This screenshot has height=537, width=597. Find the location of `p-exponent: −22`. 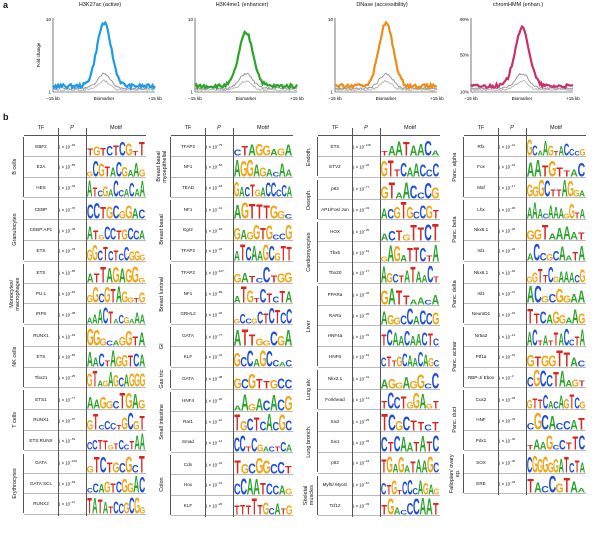

p-exponent: −22 is located at coordinates (220, 420).